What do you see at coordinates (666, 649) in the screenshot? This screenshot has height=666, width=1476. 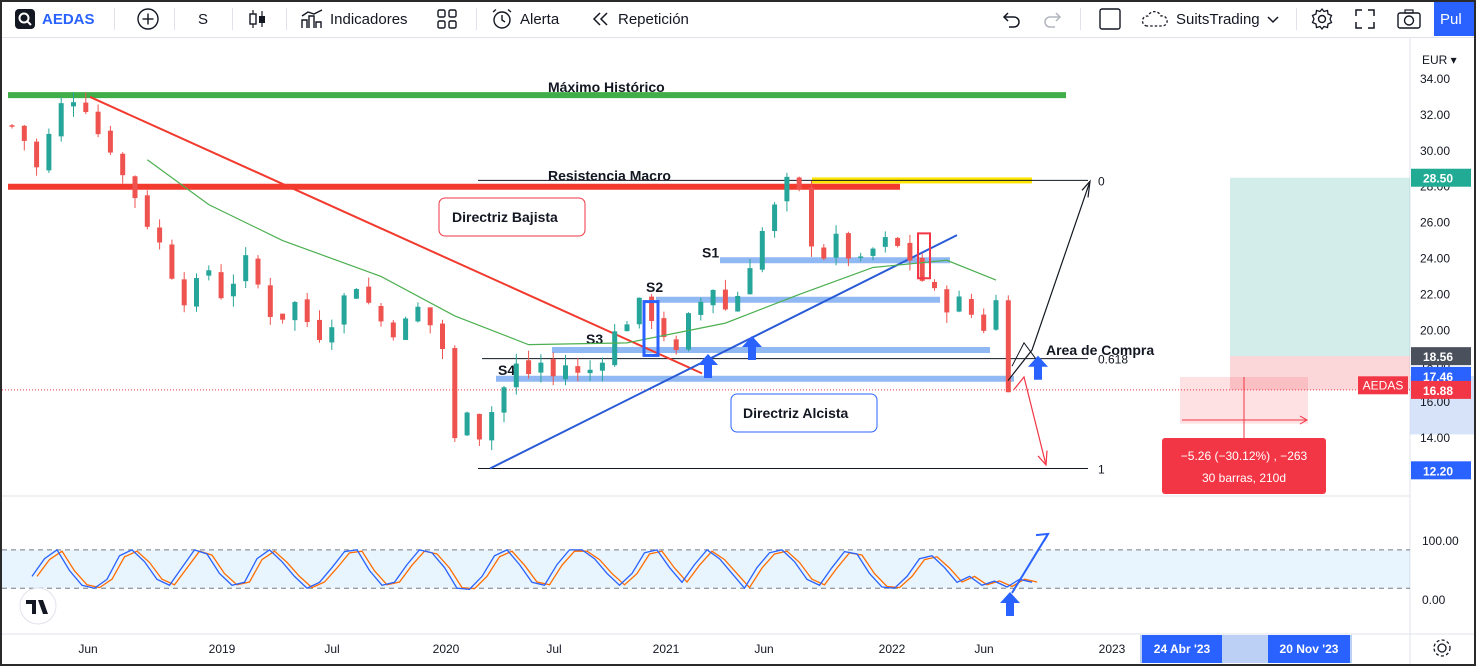 I see `x-tick-label: 2021` at bounding box center [666, 649].